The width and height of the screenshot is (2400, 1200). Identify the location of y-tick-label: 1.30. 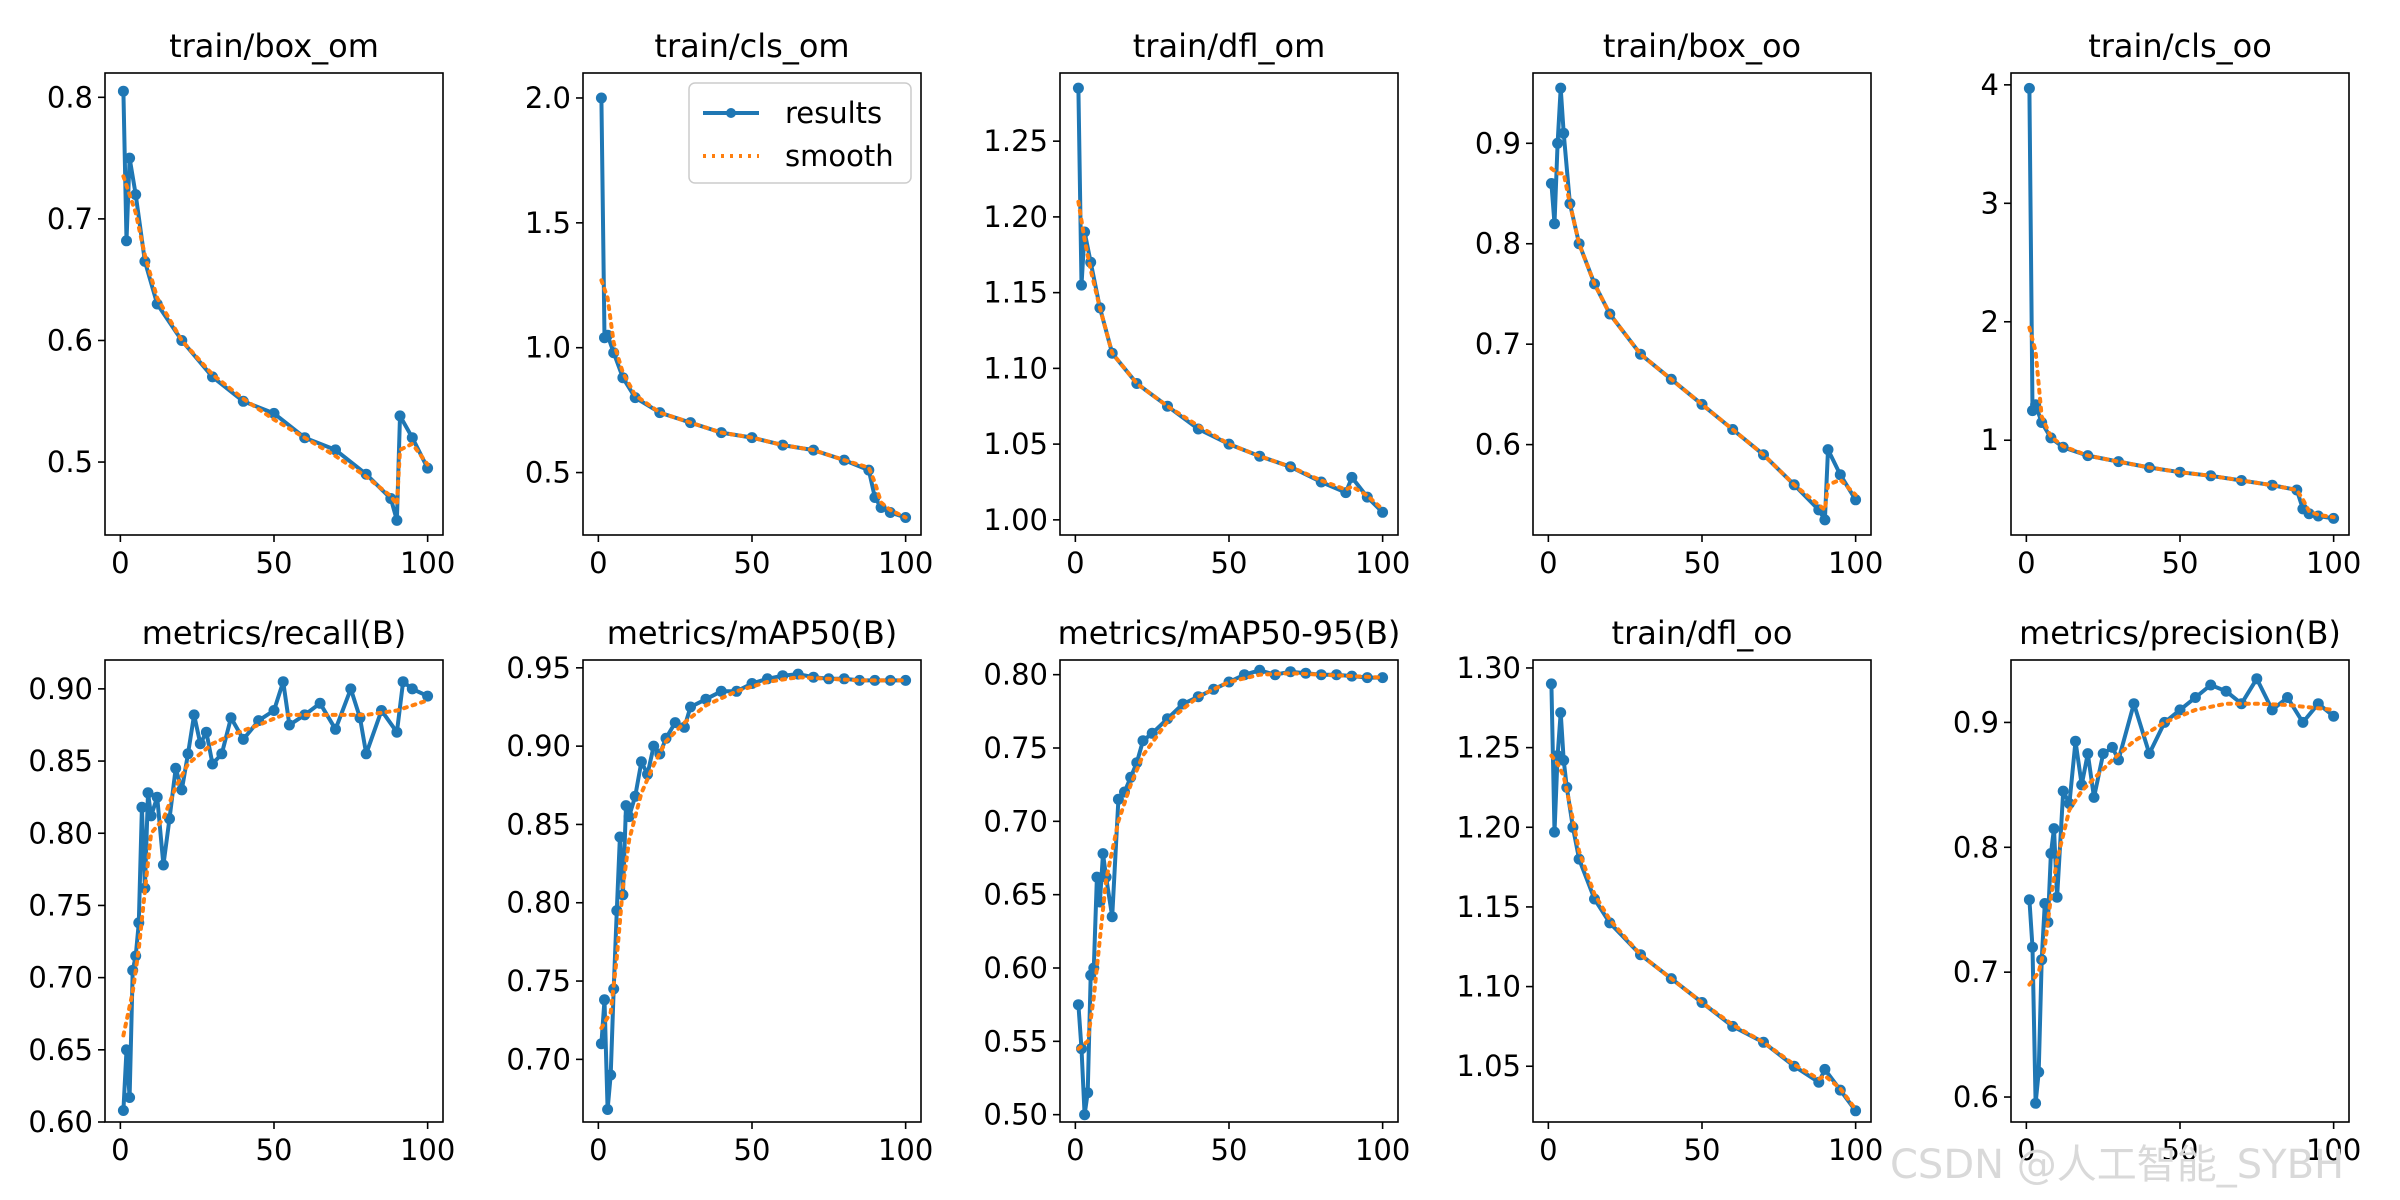
(1488, 668).